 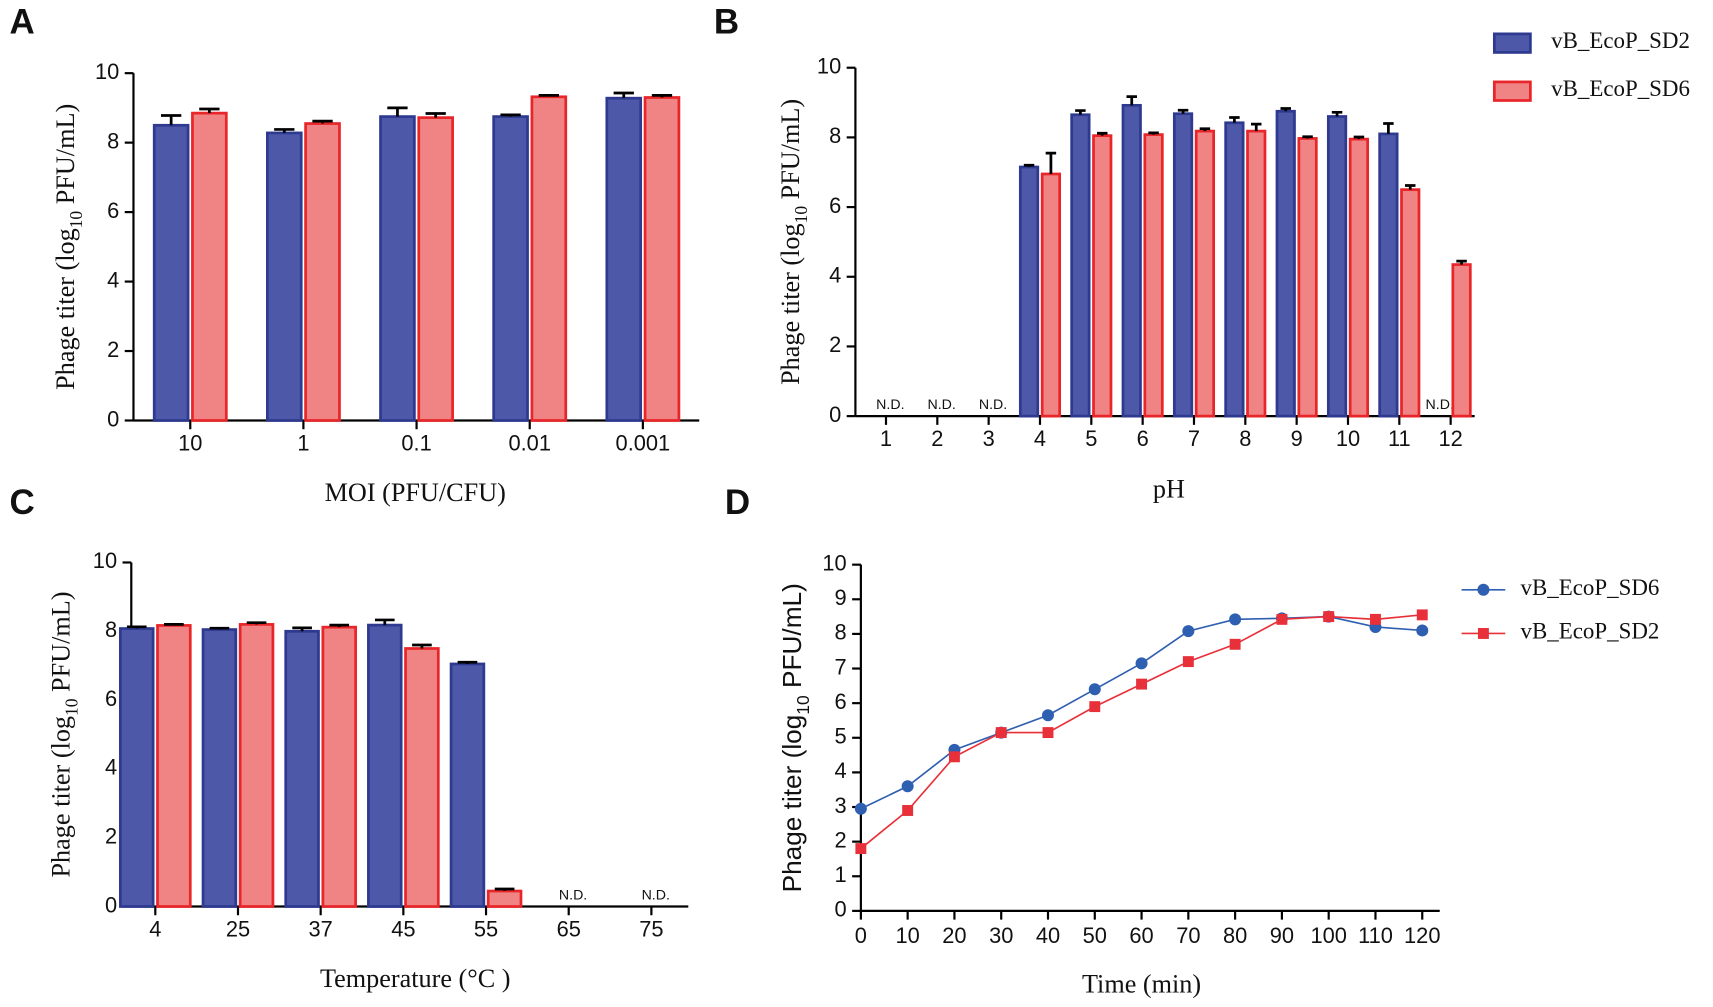 I want to click on y-tick-label: 3, so click(x=841, y=805).